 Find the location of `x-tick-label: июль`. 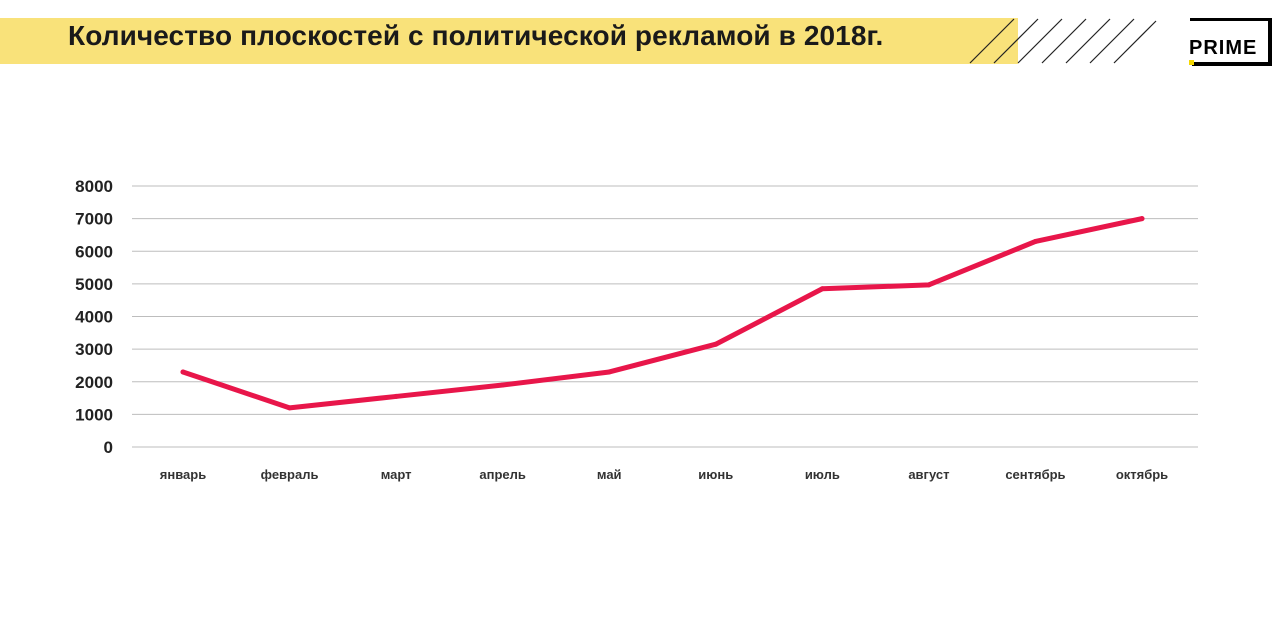

x-tick-label: июль is located at coordinates (822, 474).